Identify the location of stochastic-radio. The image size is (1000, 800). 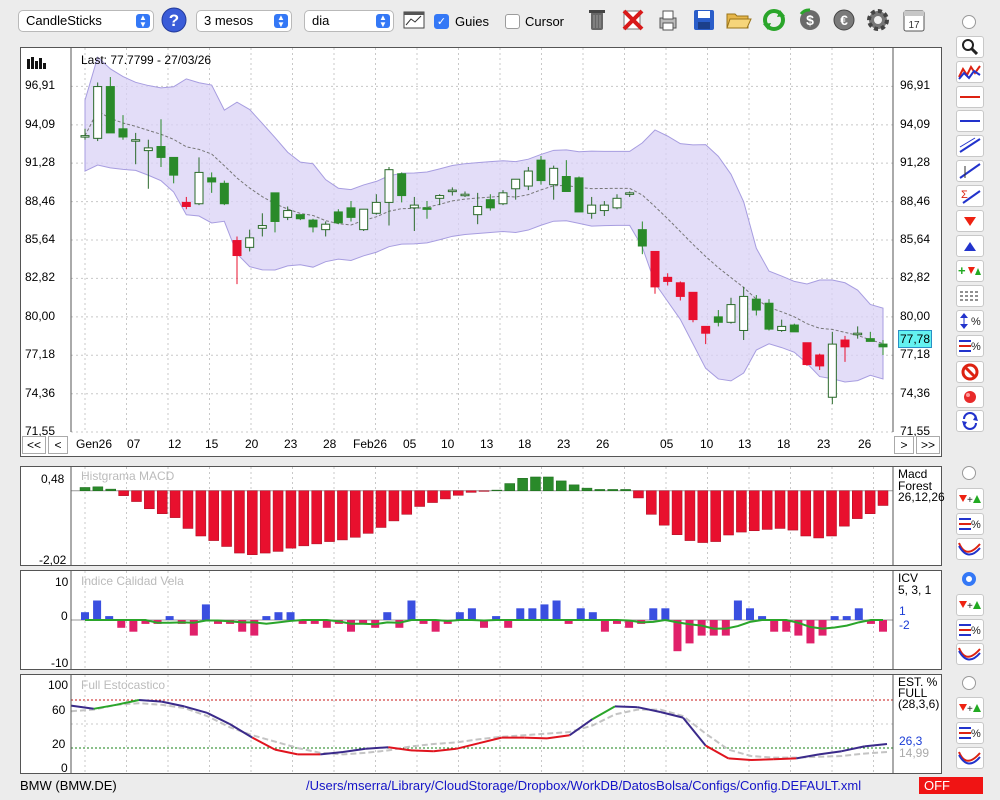
(969, 683).